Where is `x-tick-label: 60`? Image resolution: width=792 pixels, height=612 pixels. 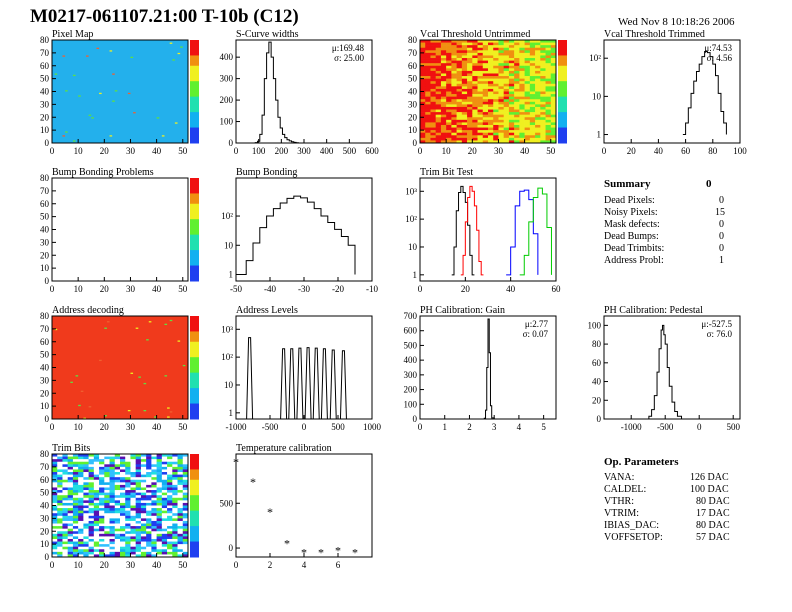
x-tick-label: 60 is located at coordinates (686, 151).